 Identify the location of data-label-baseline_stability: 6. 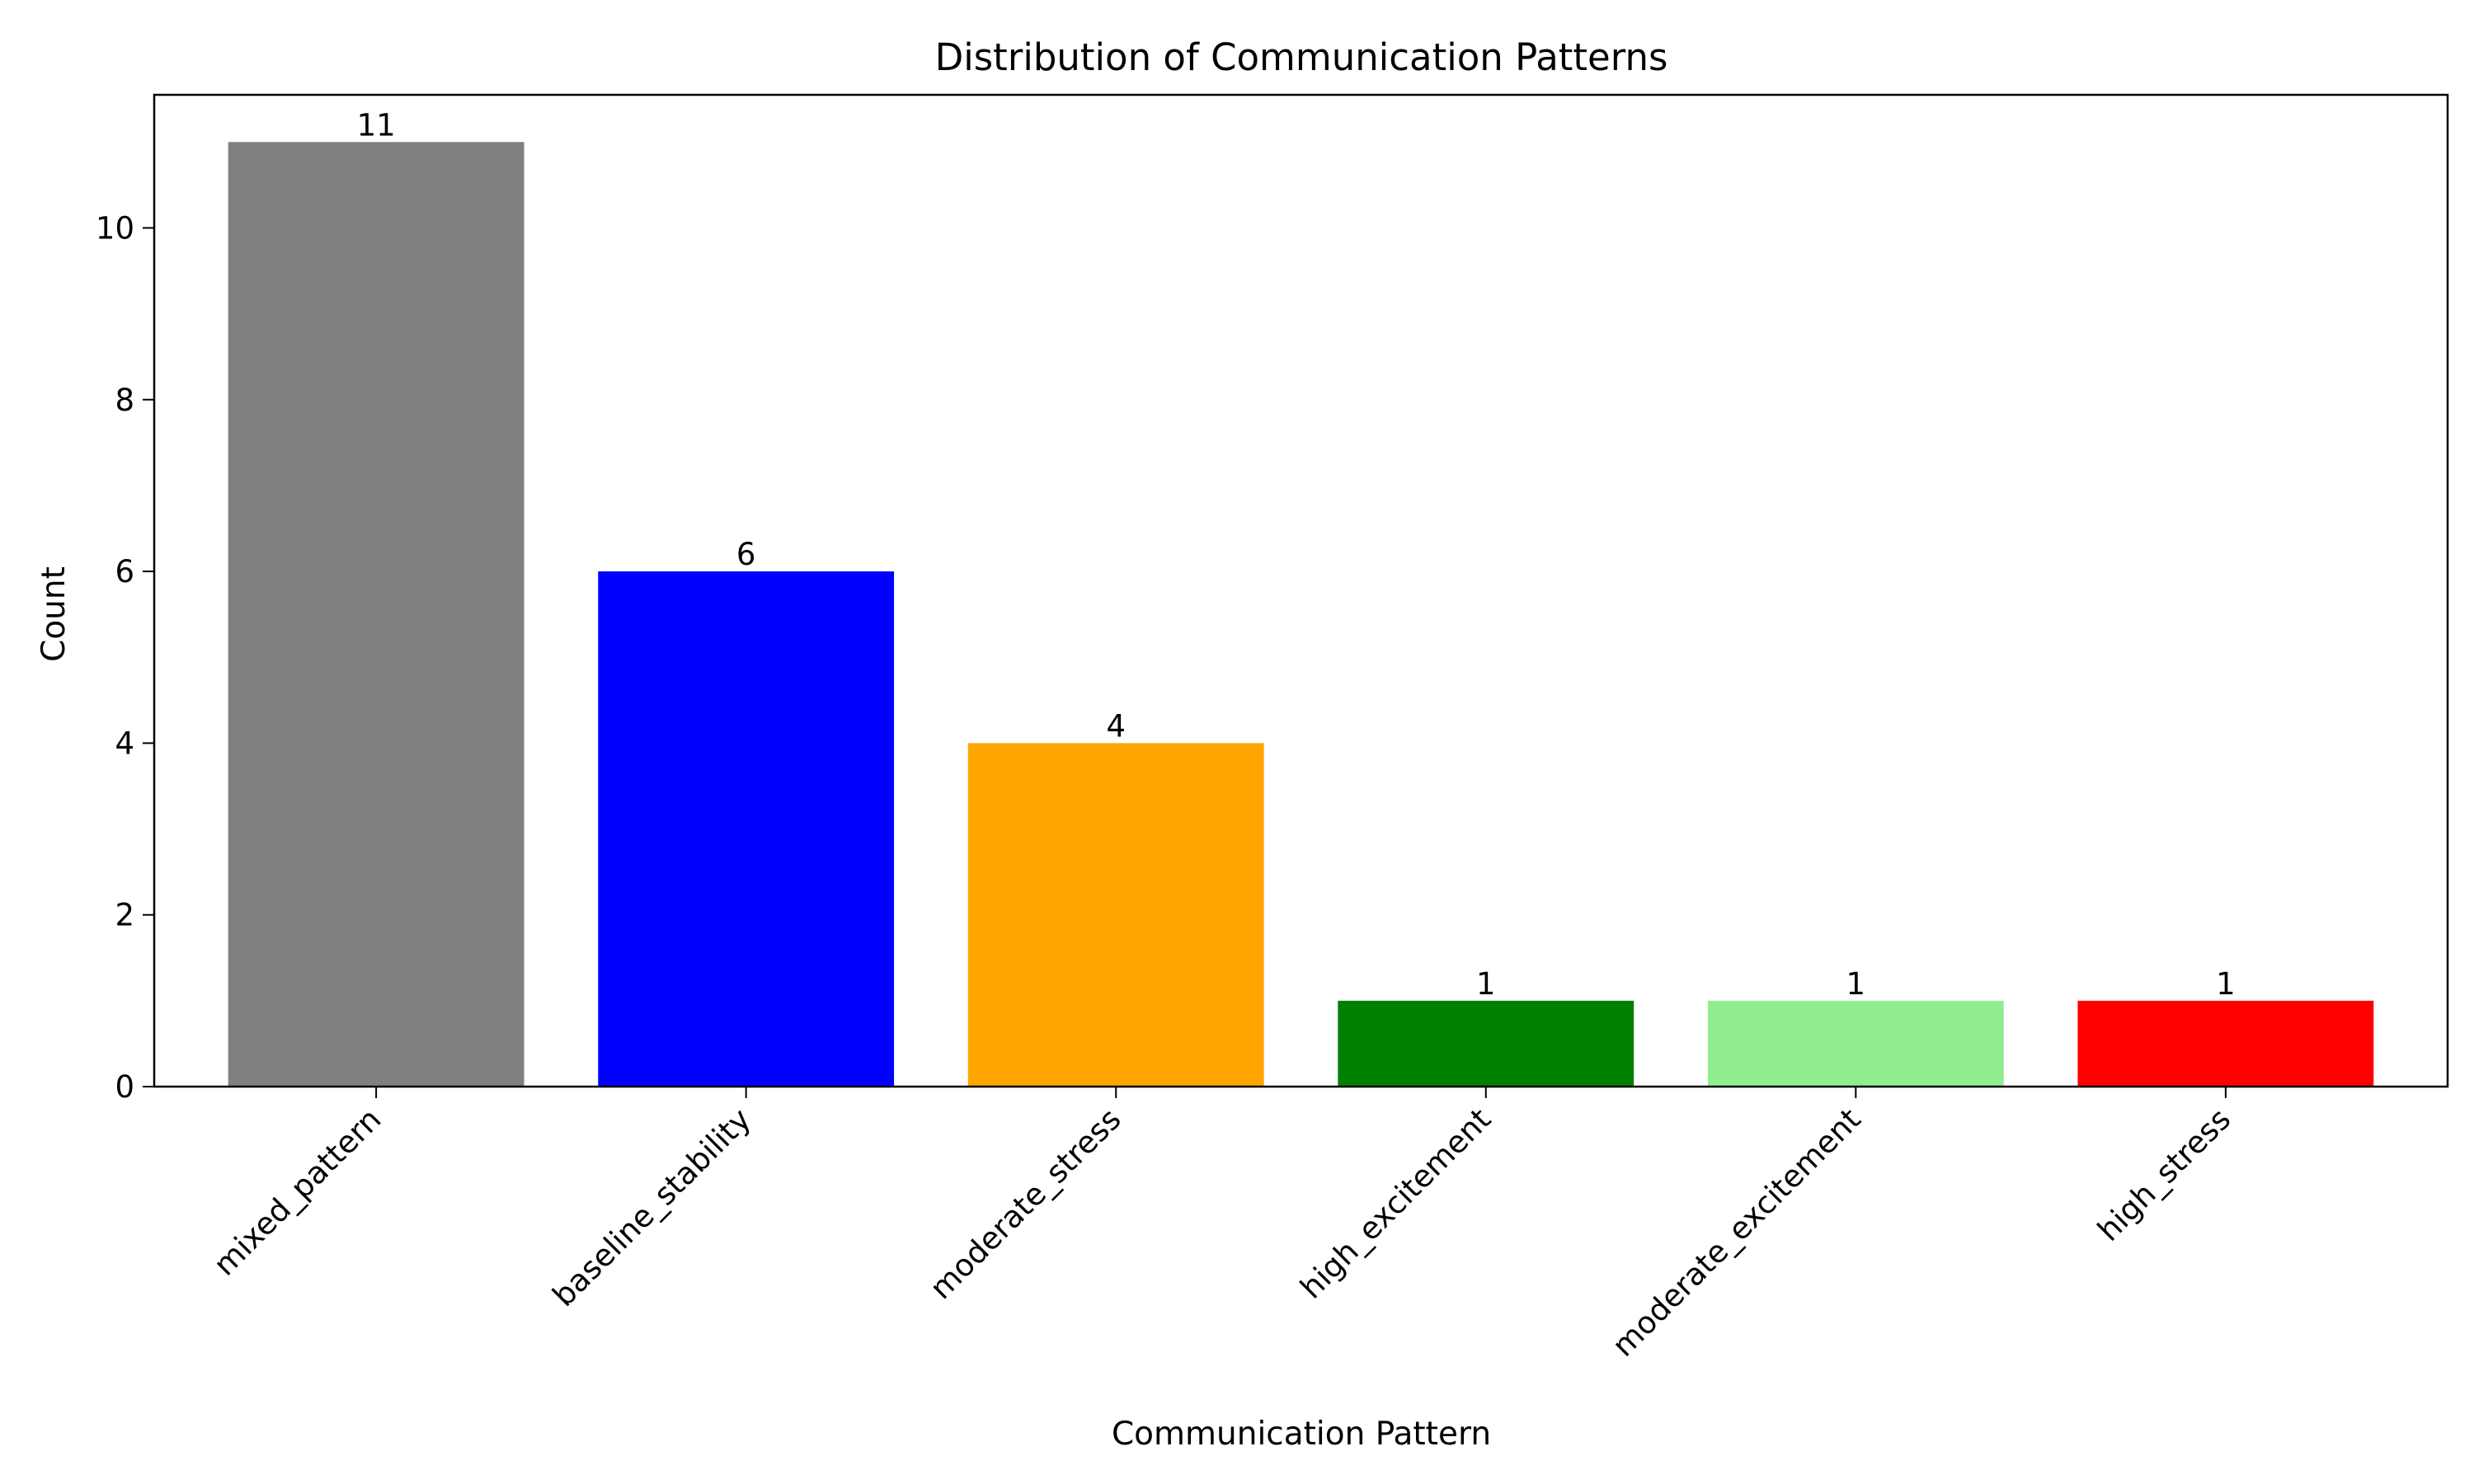
(746, 554).